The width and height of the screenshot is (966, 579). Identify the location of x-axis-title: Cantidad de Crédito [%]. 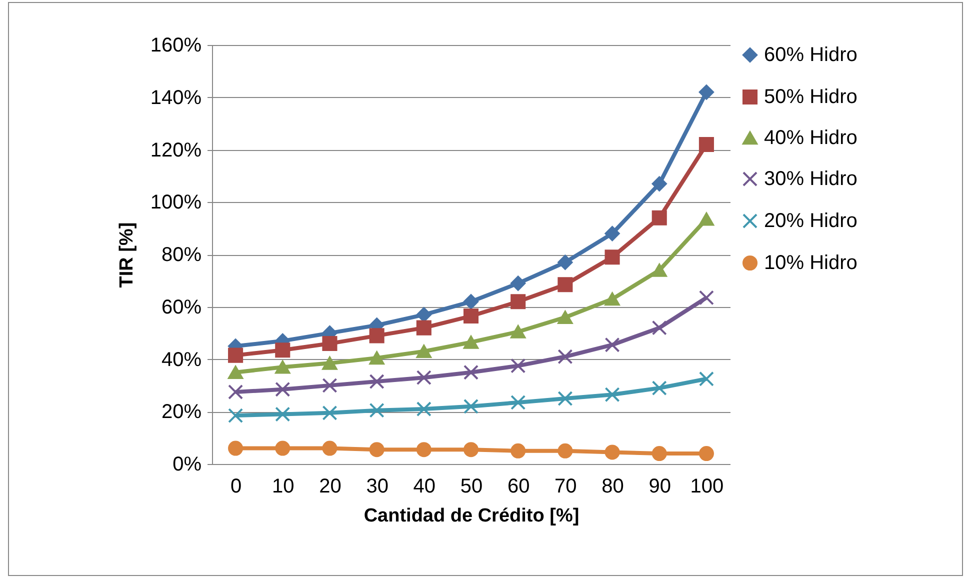
(472, 516).